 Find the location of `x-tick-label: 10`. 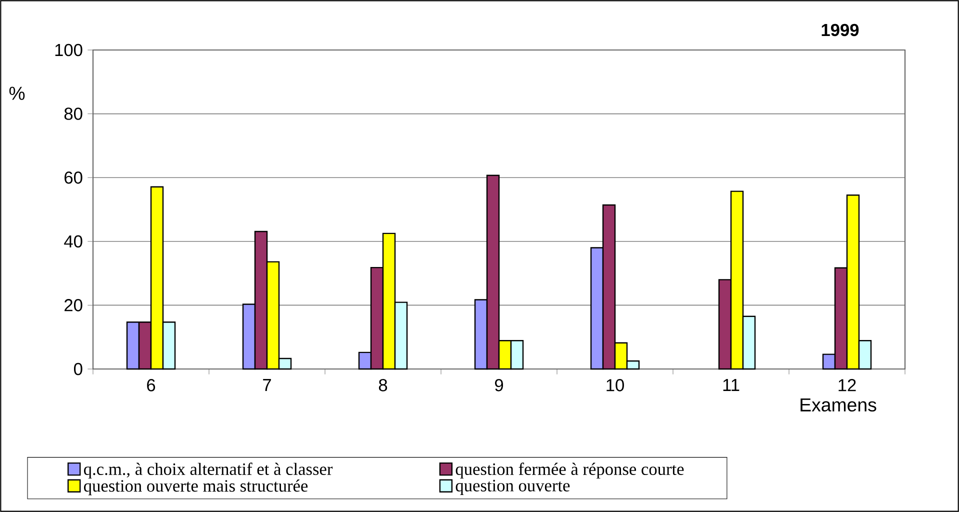

x-tick-label: 10 is located at coordinates (615, 385).